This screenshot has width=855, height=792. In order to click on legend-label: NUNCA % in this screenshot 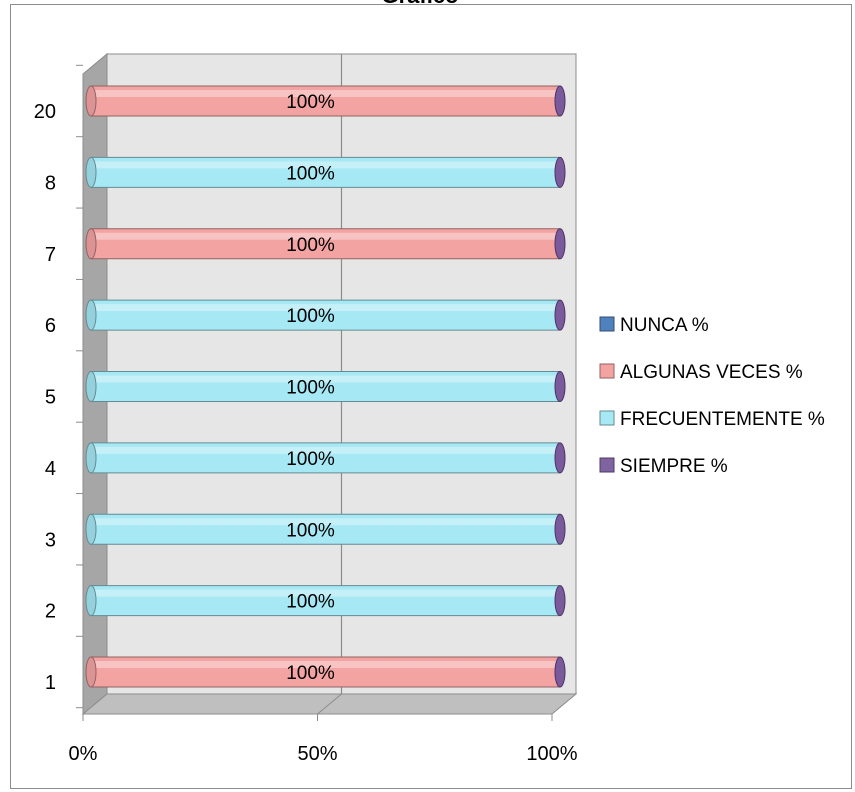, I will do `click(664, 325)`.